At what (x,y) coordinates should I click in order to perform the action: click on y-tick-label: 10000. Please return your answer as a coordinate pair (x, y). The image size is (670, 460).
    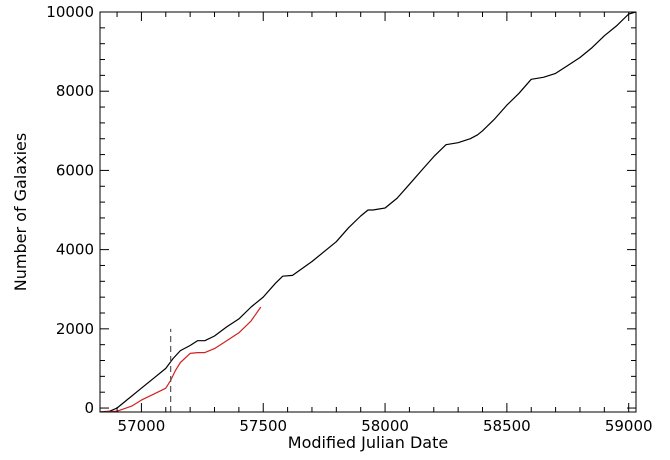
    Looking at the image, I should click on (70, 12).